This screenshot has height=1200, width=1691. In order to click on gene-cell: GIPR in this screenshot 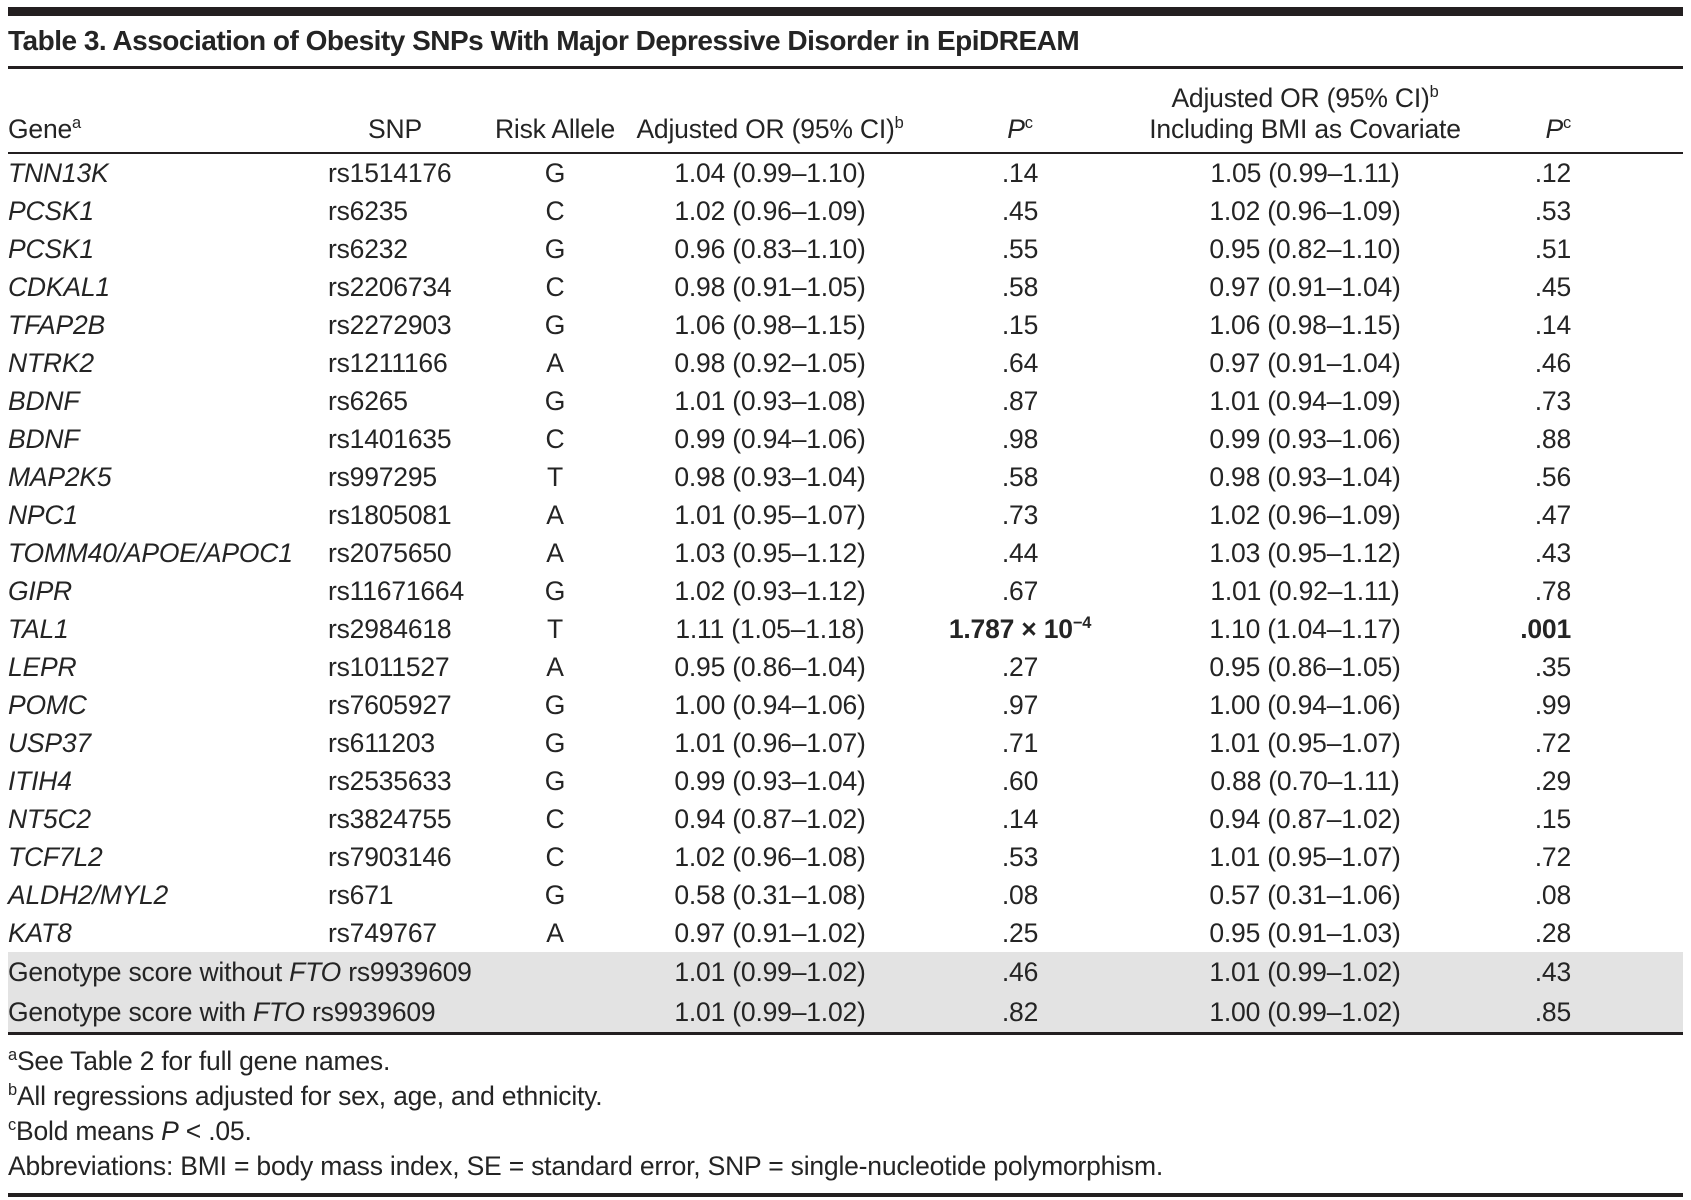, I will do `click(40, 590)`.